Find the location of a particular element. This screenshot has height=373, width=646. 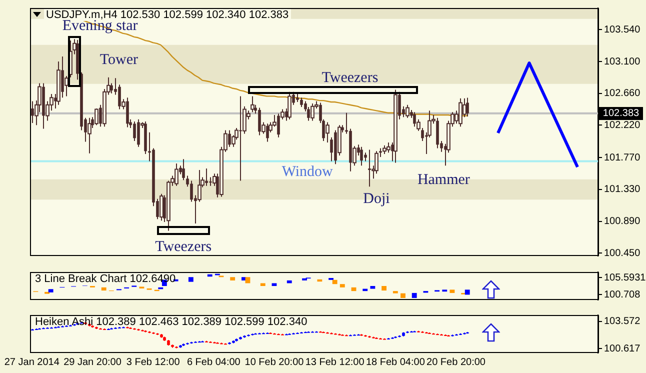

annotation: Hammer is located at coordinates (443, 180).